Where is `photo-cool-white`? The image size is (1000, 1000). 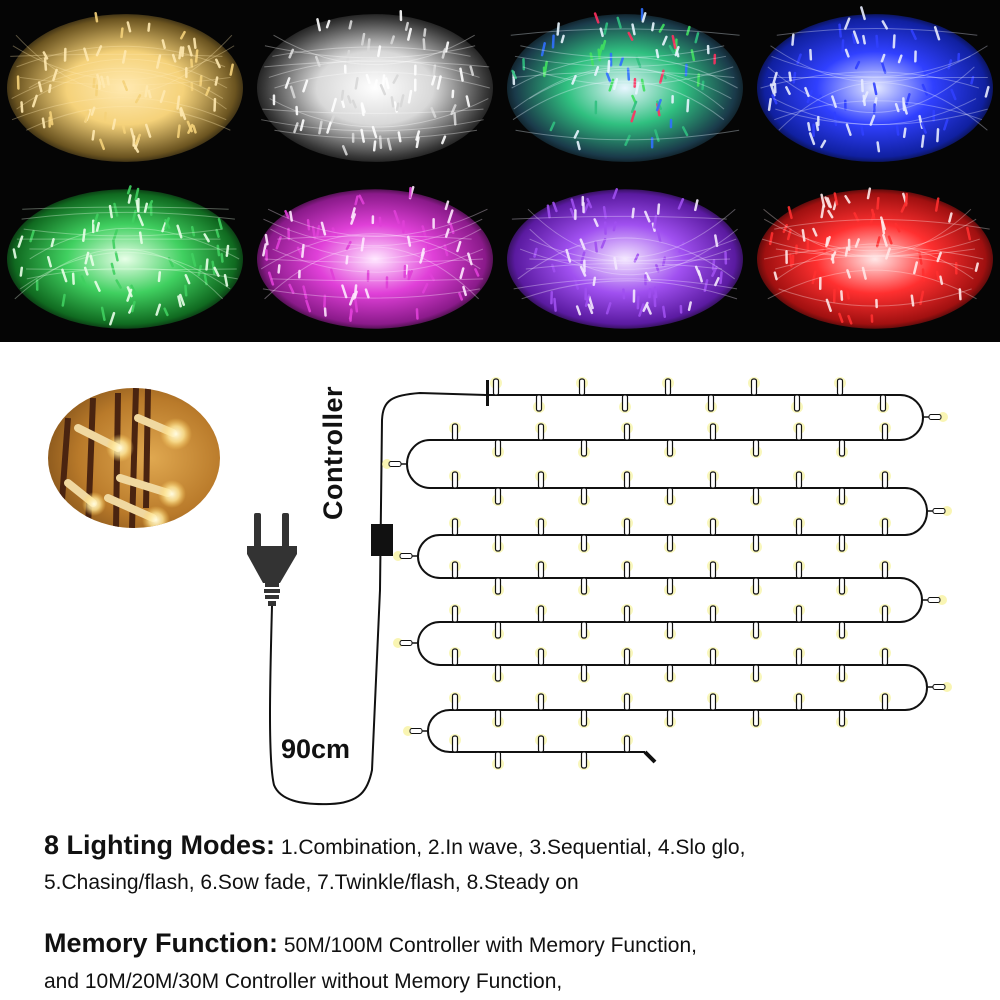 photo-cool-white is located at coordinates (375, 88).